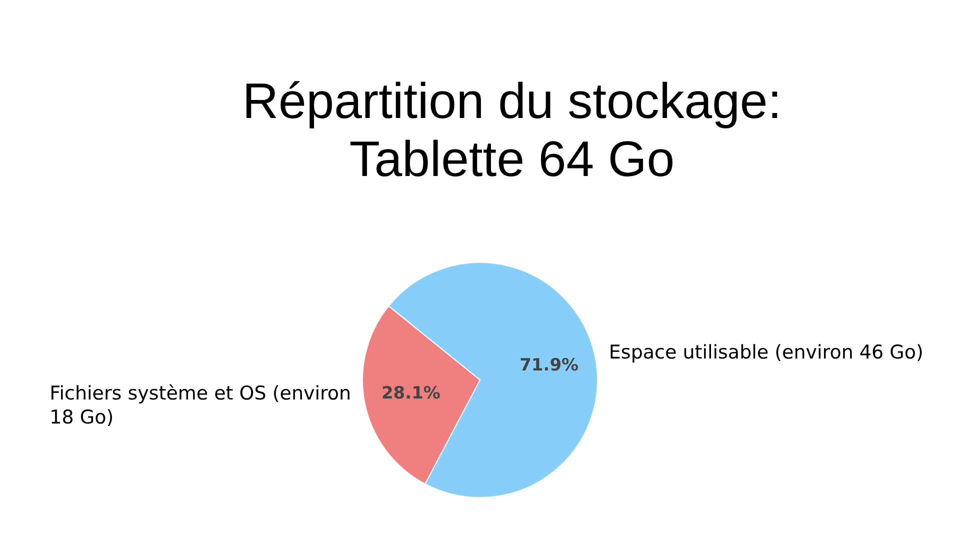 This screenshot has height=540, width=960. Describe the element at coordinates (512, 130) in the screenshot. I see `chart-title: Répartition du stockage: Tablette 64 Go` at that location.